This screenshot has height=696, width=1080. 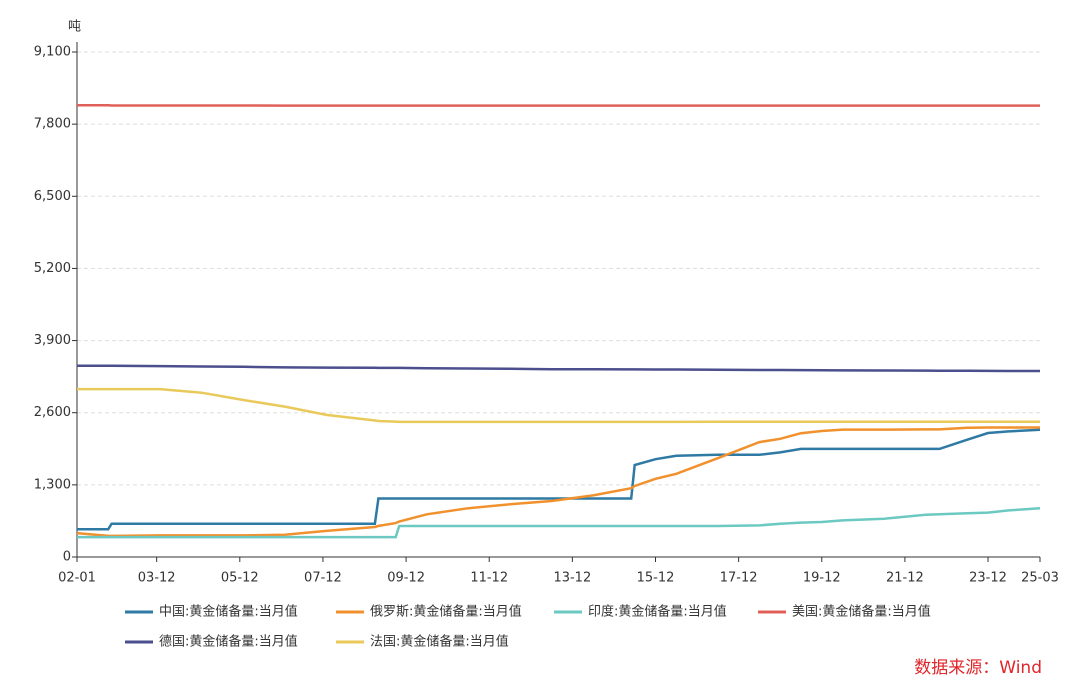 I want to click on y-tick-label: 3,900, so click(x=52, y=340).